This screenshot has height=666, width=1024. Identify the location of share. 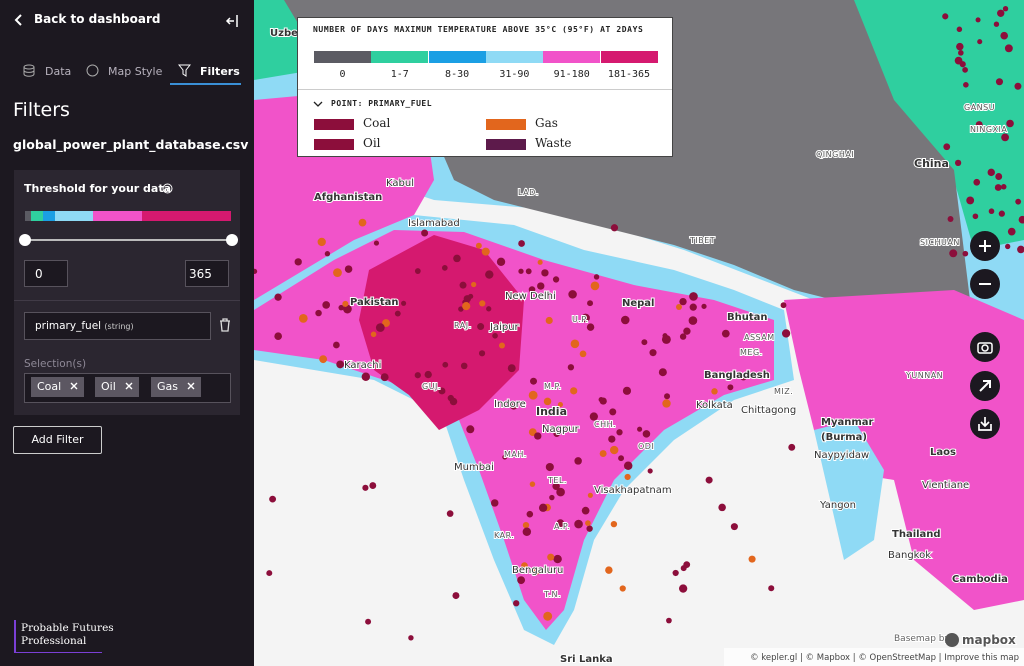
(985, 386).